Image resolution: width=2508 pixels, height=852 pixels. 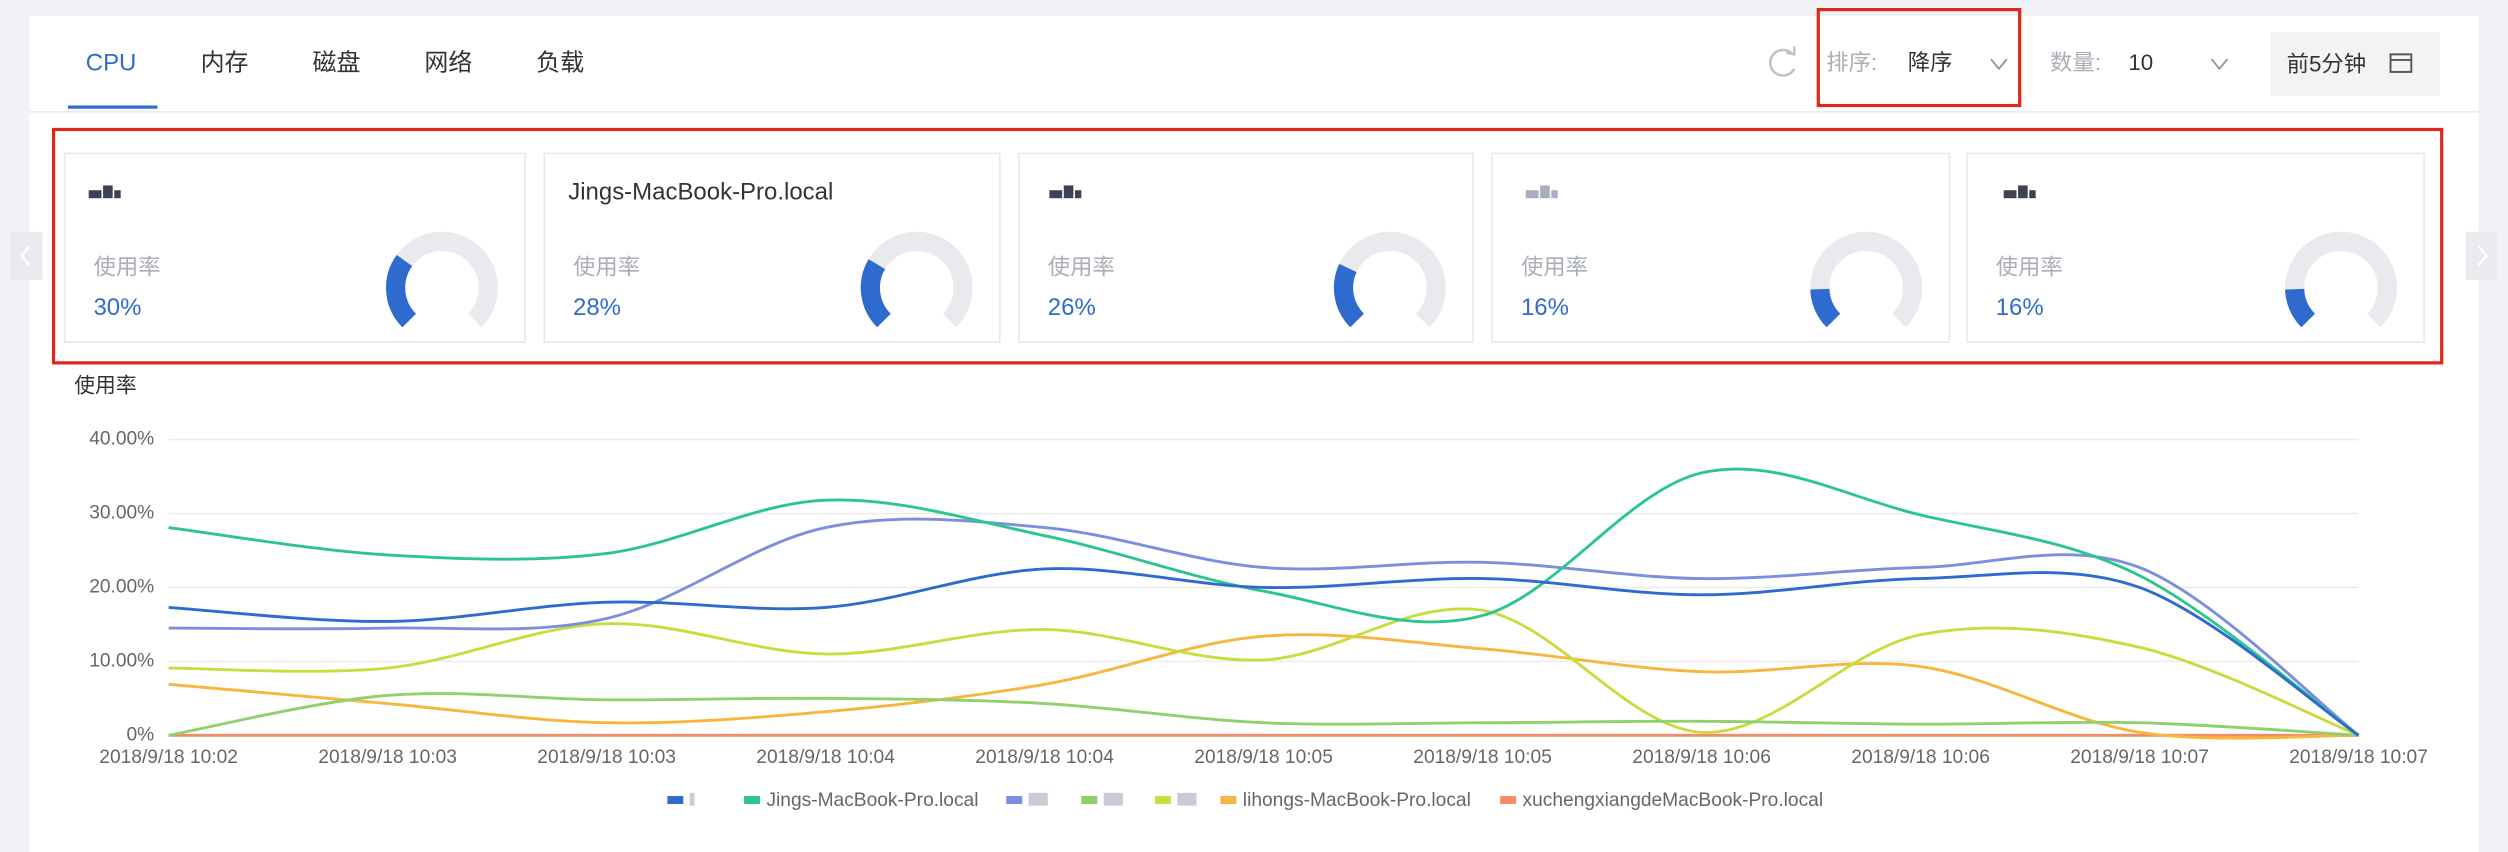 I want to click on y-tick-label: 0%, so click(x=141, y=734).